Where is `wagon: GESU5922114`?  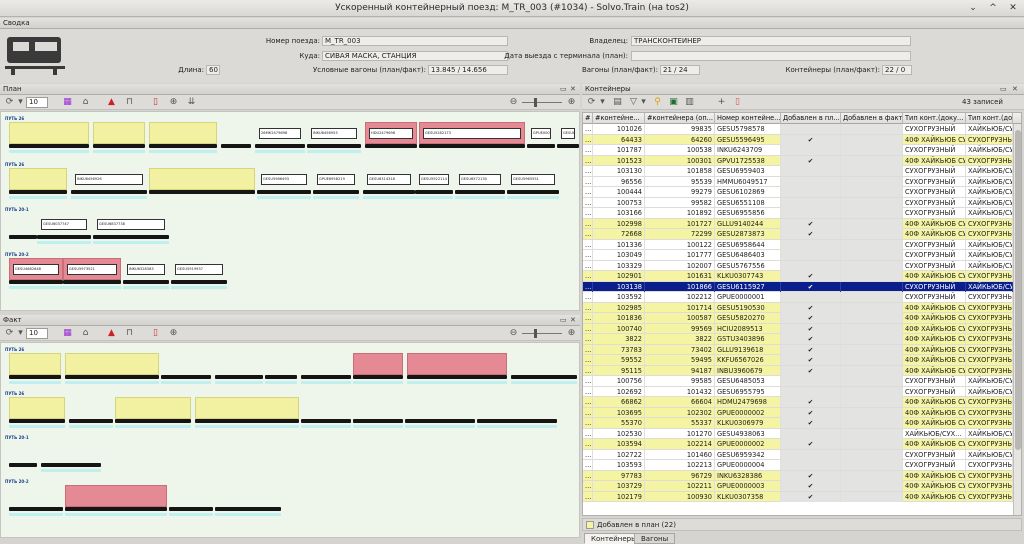
wagon: GESU5922114 is located at coordinates (434, 187).